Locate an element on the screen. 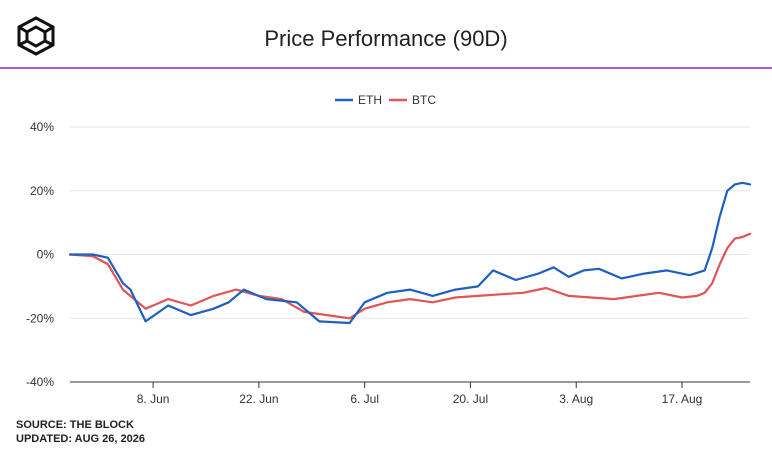  y-tick-label: 0% is located at coordinates (46, 255).